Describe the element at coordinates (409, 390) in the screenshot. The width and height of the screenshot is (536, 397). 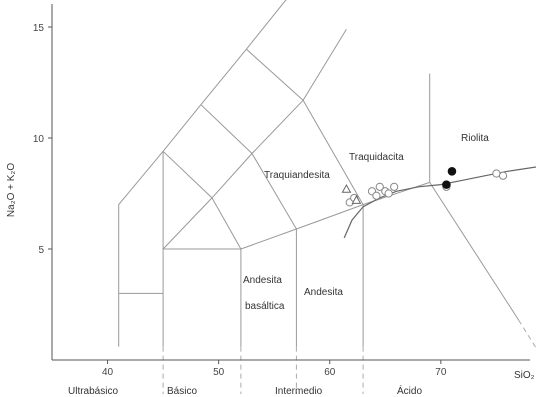
I see `class-label-acido: Ácido` at that location.